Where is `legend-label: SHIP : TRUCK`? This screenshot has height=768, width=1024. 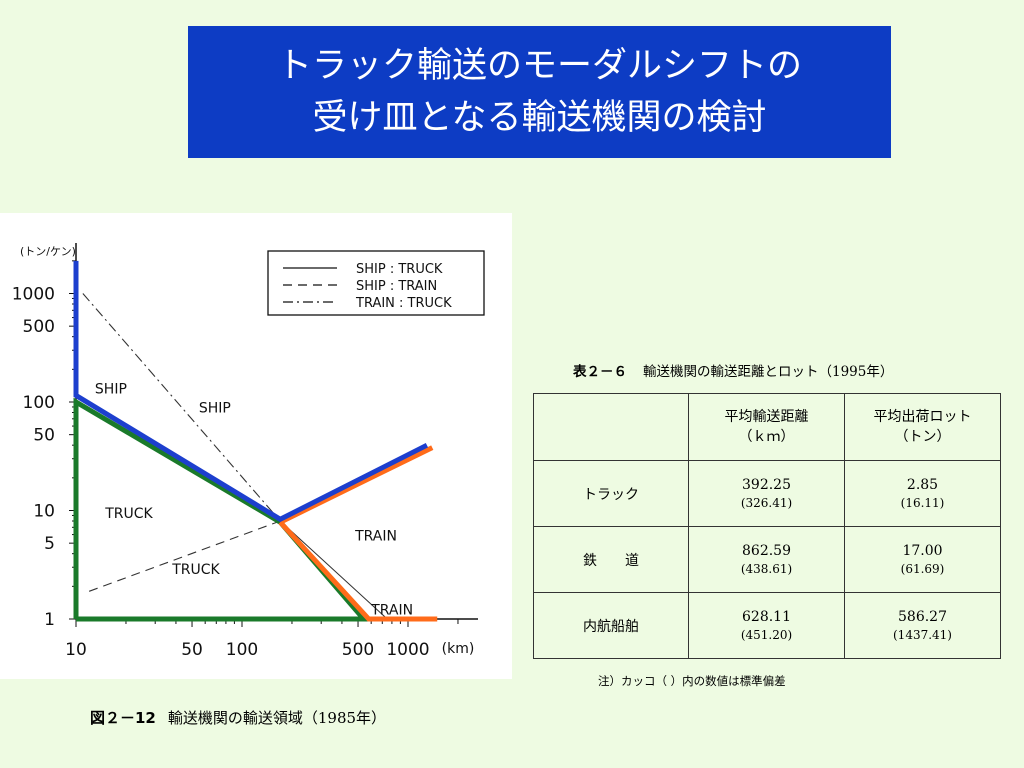 legend-label: SHIP : TRUCK is located at coordinates (399, 269).